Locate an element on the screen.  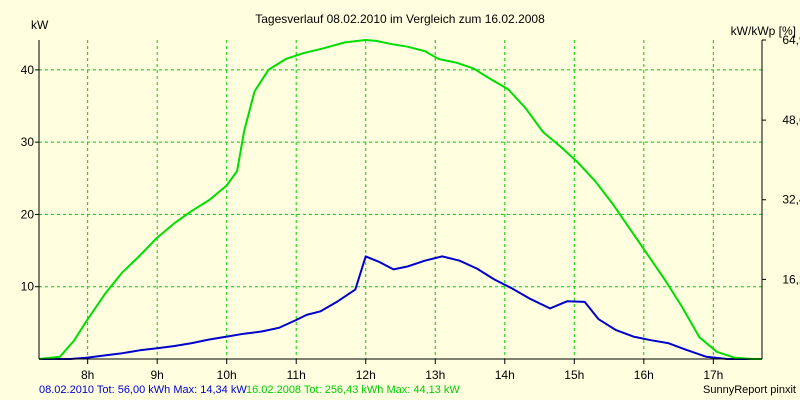
x-tick-label: 16h is located at coordinates (644, 375).